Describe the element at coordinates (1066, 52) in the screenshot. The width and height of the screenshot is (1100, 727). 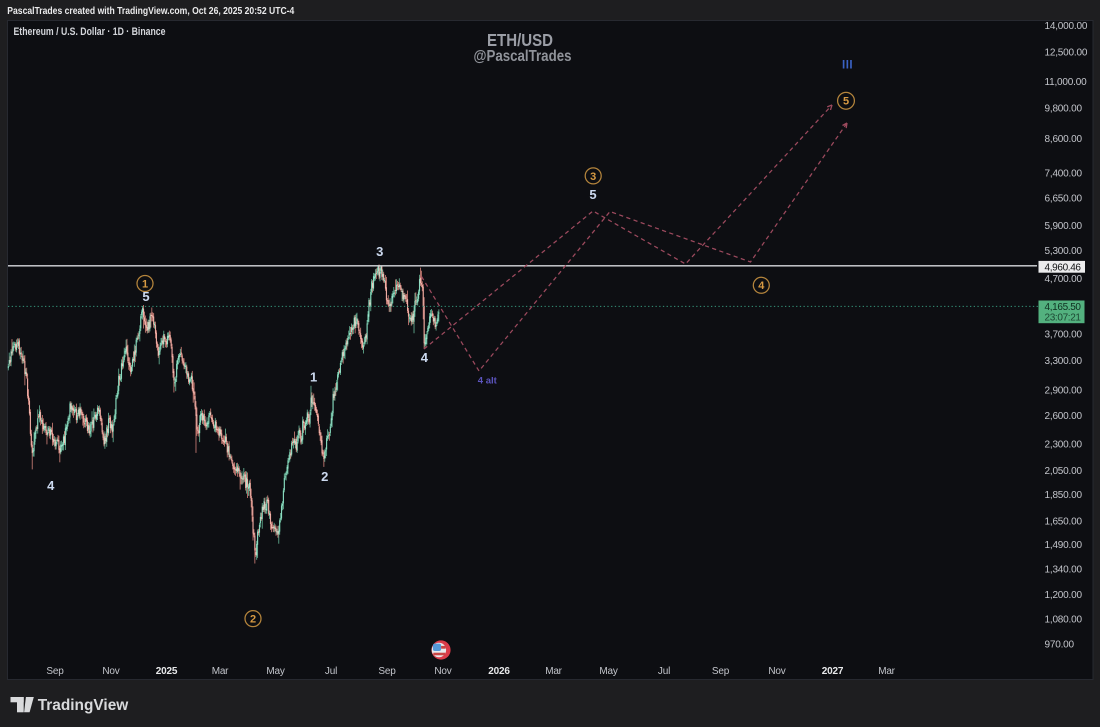
I see `svg-text: 12,500.00` at that location.